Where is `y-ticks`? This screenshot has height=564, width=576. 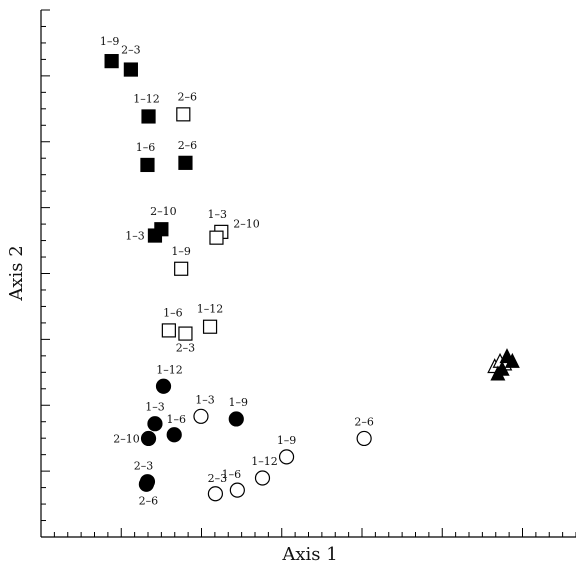 y-ticks is located at coordinates (45, 273).